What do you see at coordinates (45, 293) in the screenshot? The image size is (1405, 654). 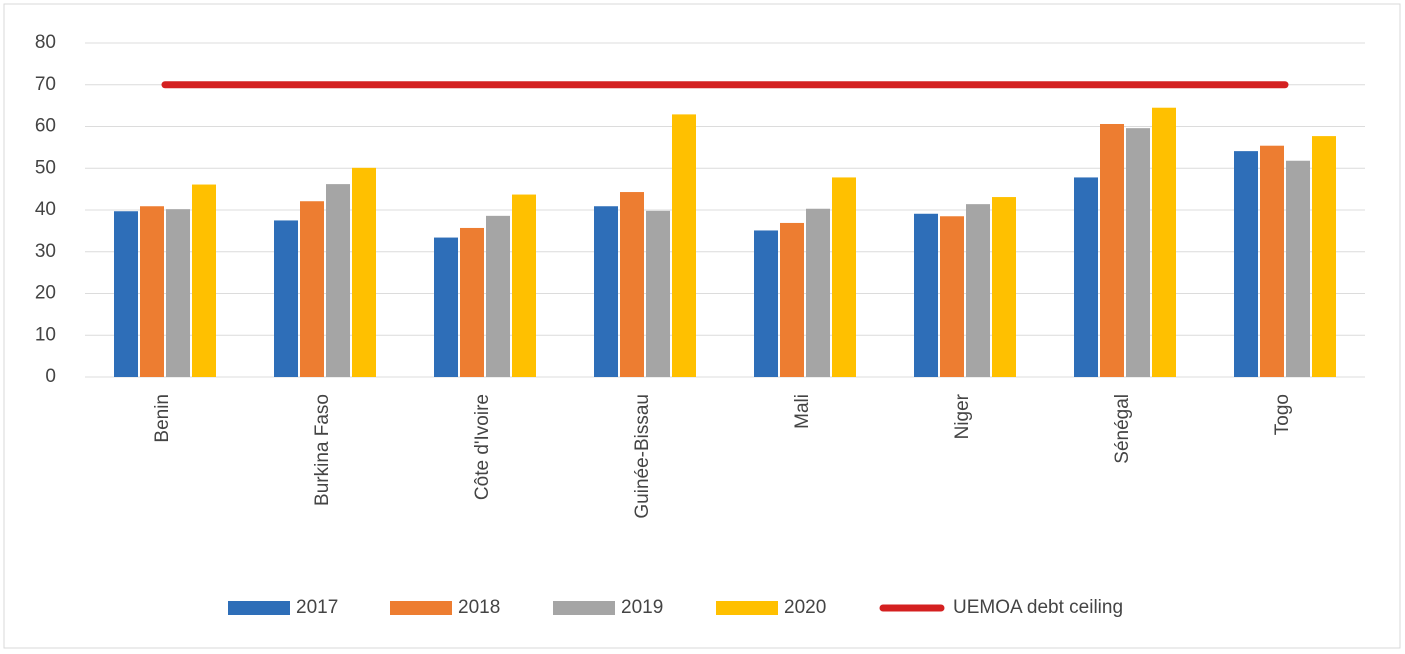 I see `y-tick-label: 20` at bounding box center [45, 293].